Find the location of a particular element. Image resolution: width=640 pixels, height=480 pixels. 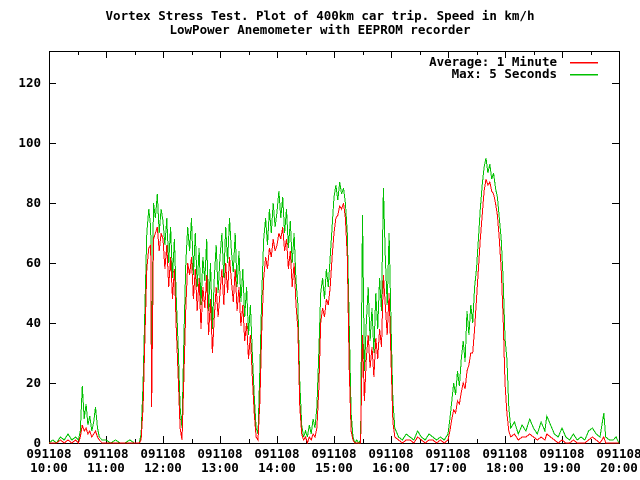

y-tick-label: 20 is located at coordinates (33, 382).